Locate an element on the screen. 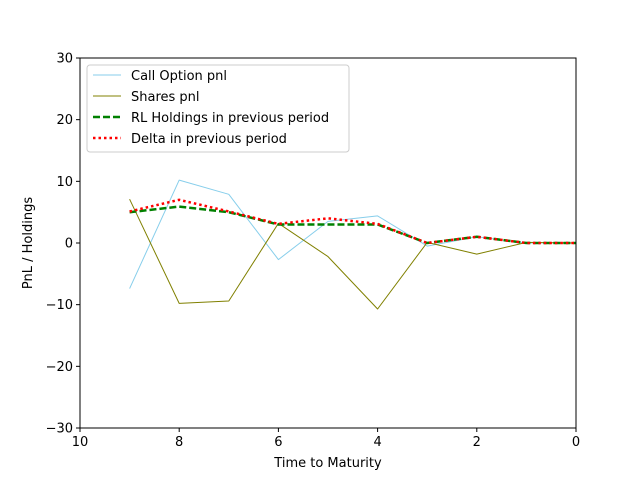  y-tick-label: 10 is located at coordinates (64, 182).